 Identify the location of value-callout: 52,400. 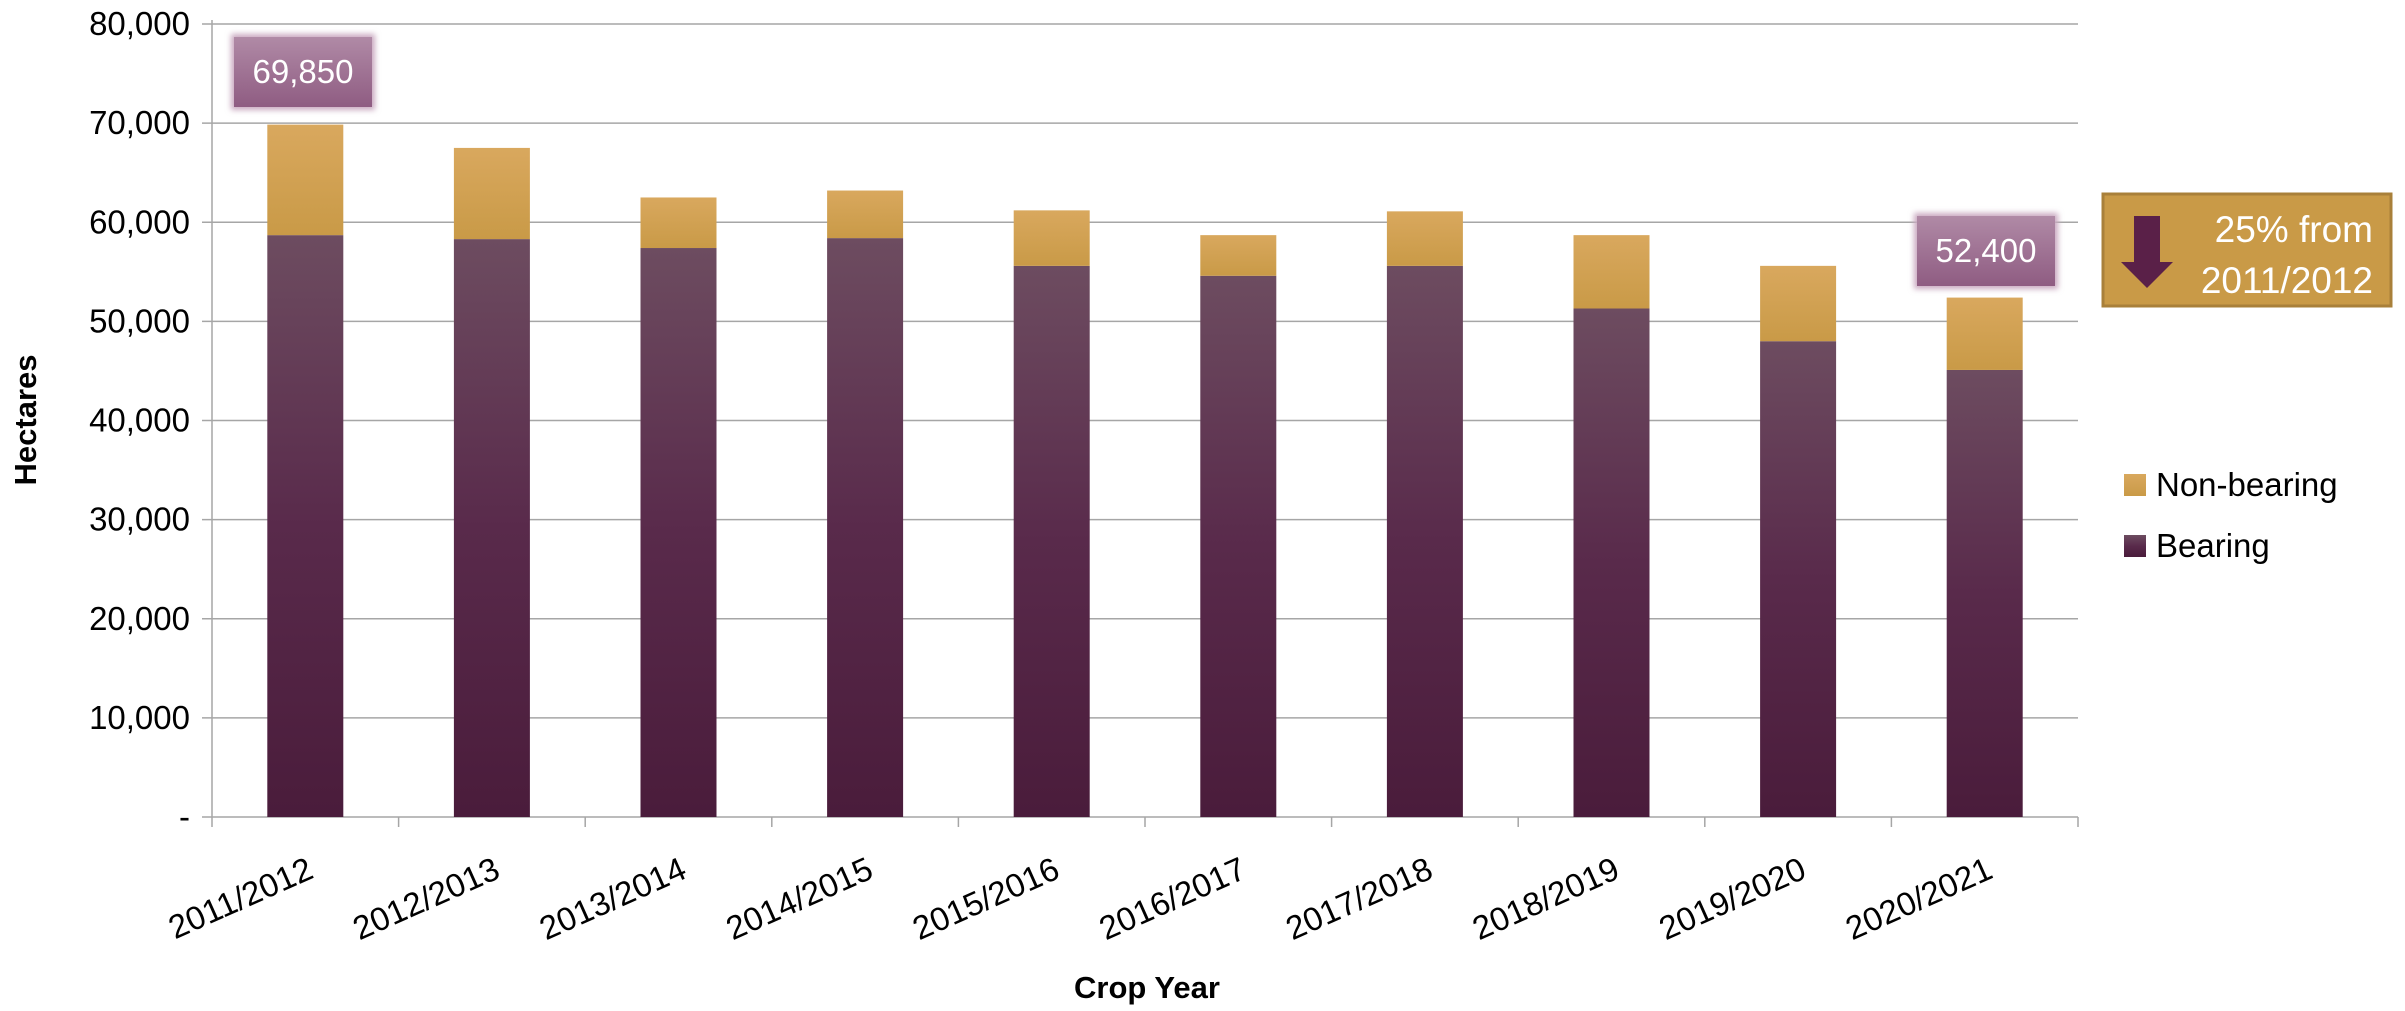
(1986, 251).